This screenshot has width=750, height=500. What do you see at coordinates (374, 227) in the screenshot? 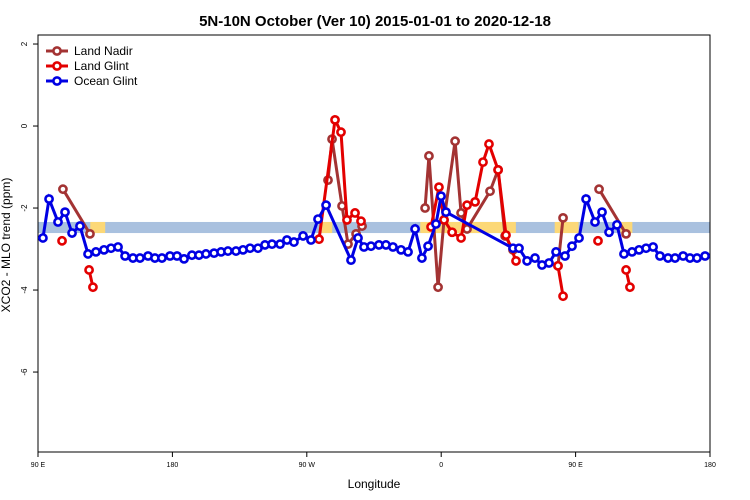
I see `reference-band` at bounding box center [374, 227].